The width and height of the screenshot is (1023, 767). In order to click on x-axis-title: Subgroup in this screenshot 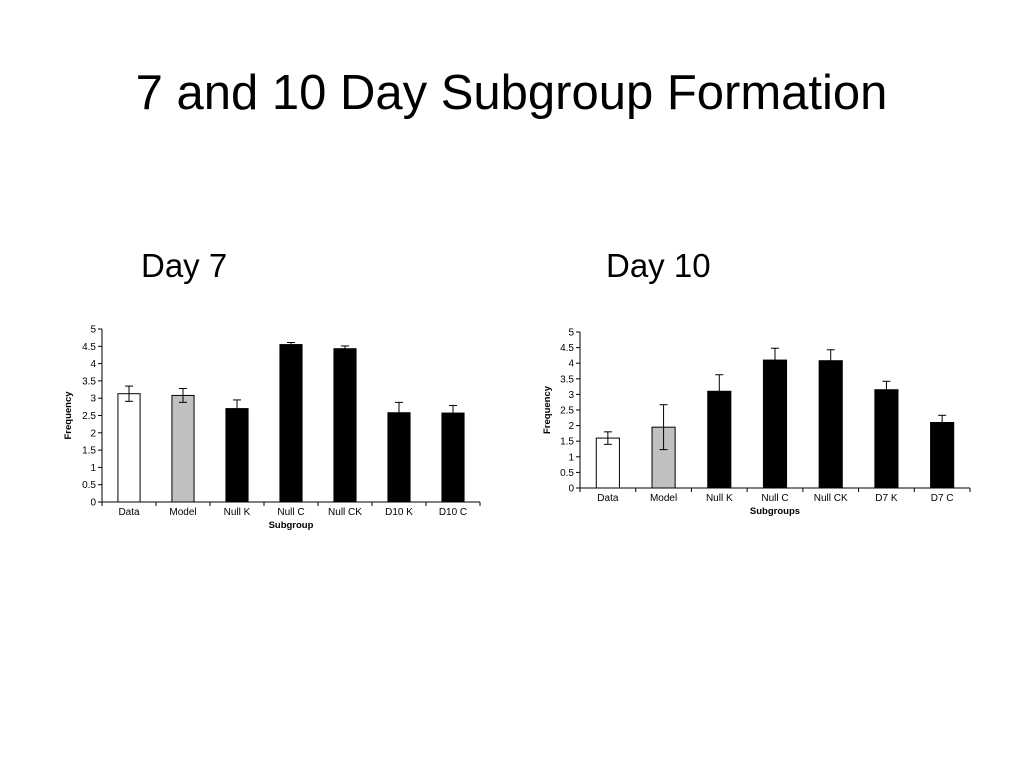, I will do `click(291, 525)`.